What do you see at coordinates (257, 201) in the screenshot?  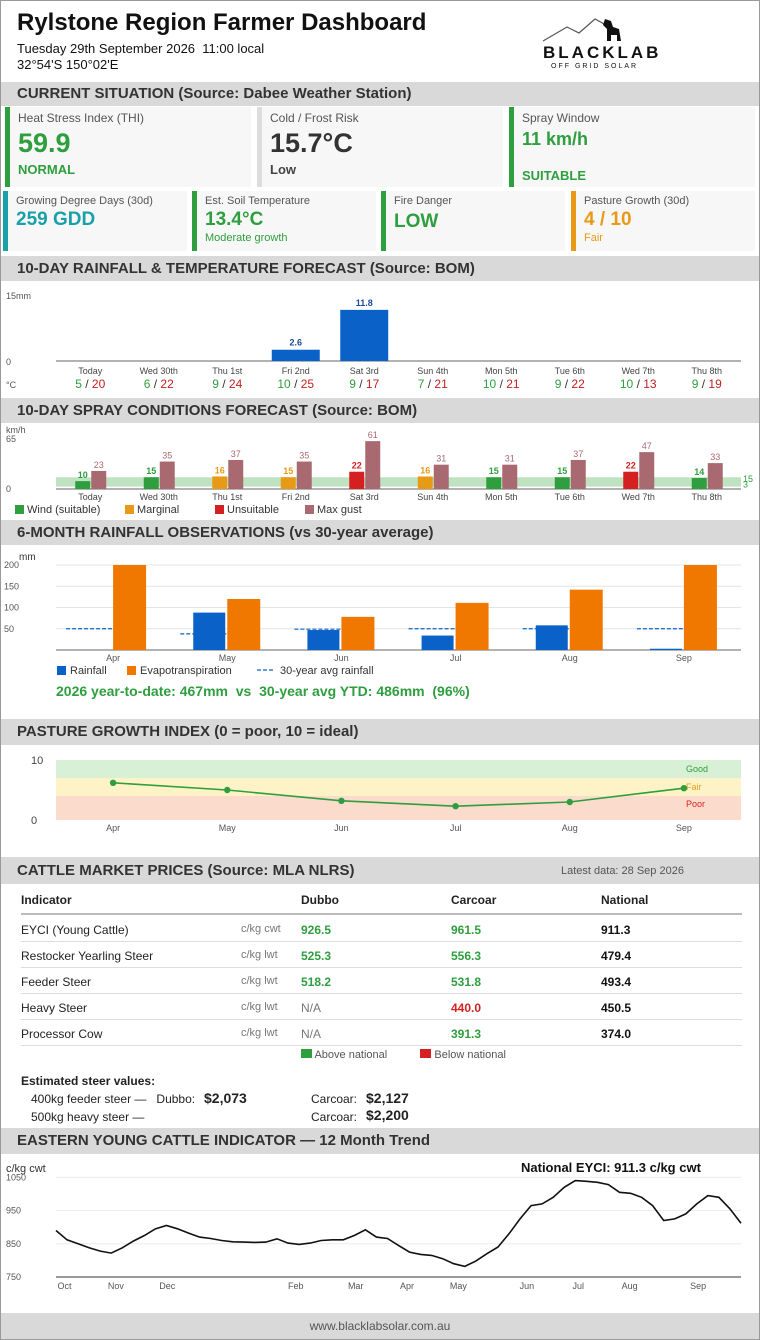 I see `soil-label: Est. Soil Temperature` at bounding box center [257, 201].